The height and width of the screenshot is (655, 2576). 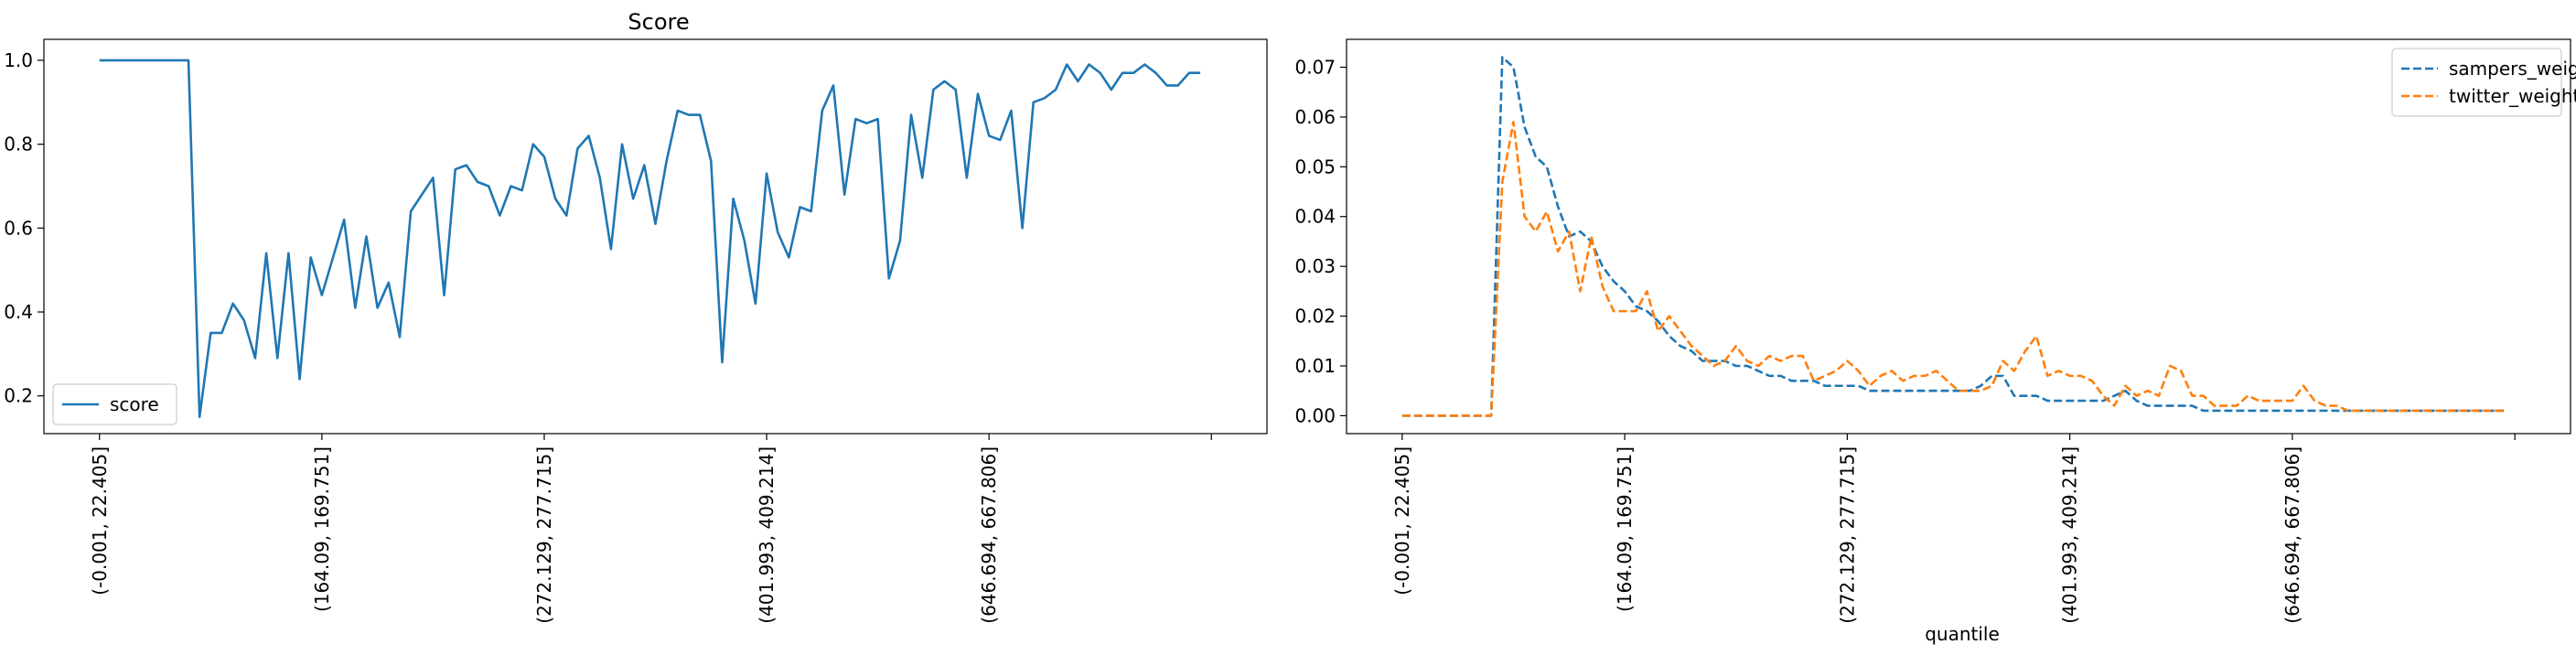 I want to click on y-tick-label: 0.01, so click(x=1315, y=366).